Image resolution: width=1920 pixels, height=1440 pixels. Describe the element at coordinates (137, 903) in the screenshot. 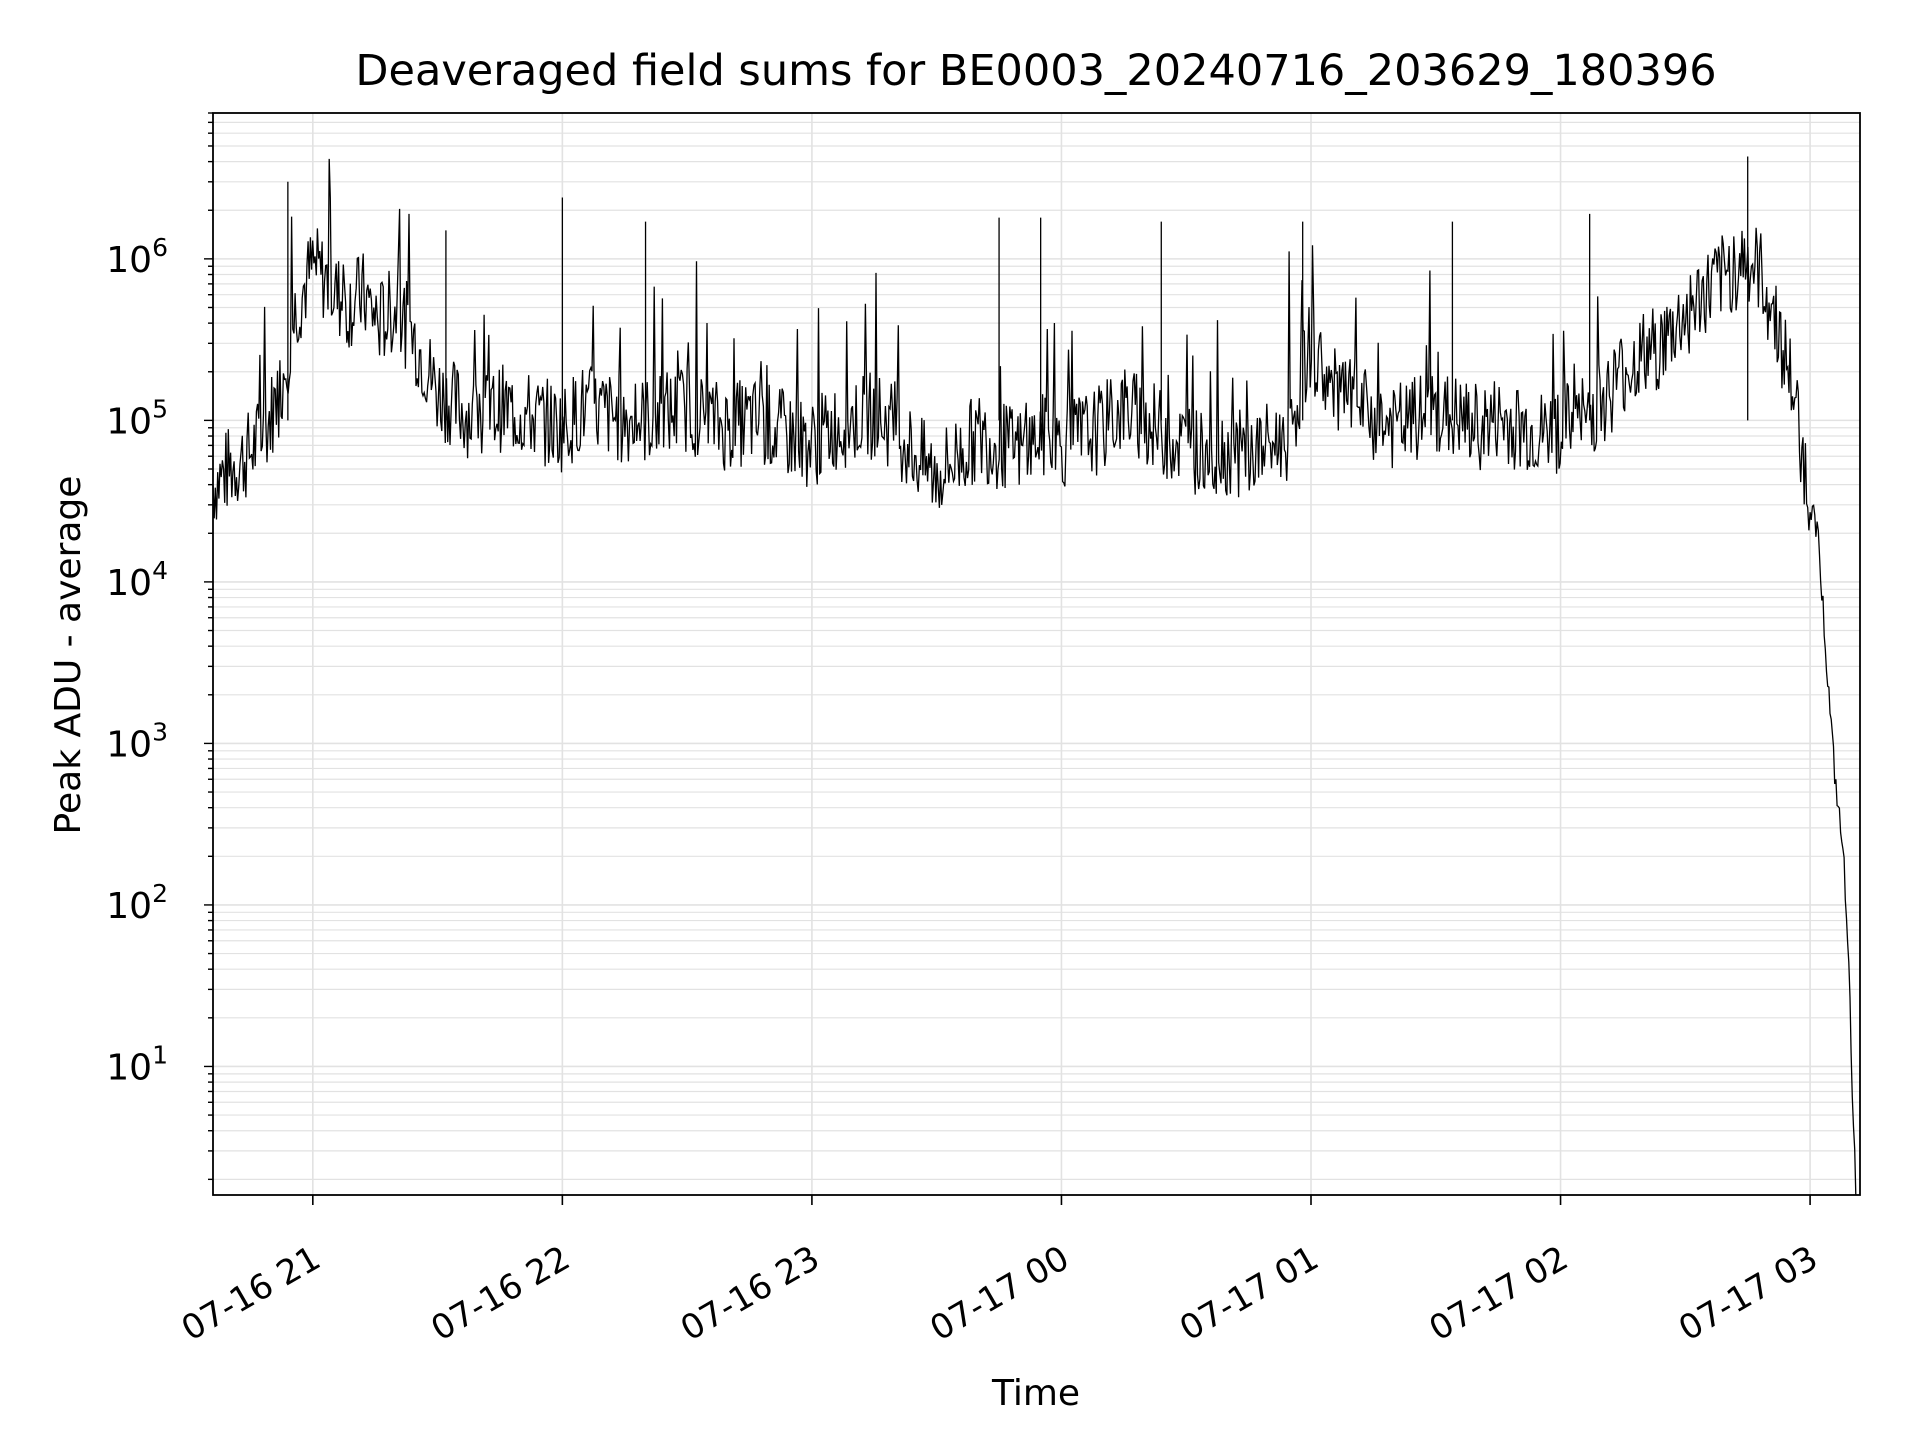

I see `y-tick-label: 10²` at that location.